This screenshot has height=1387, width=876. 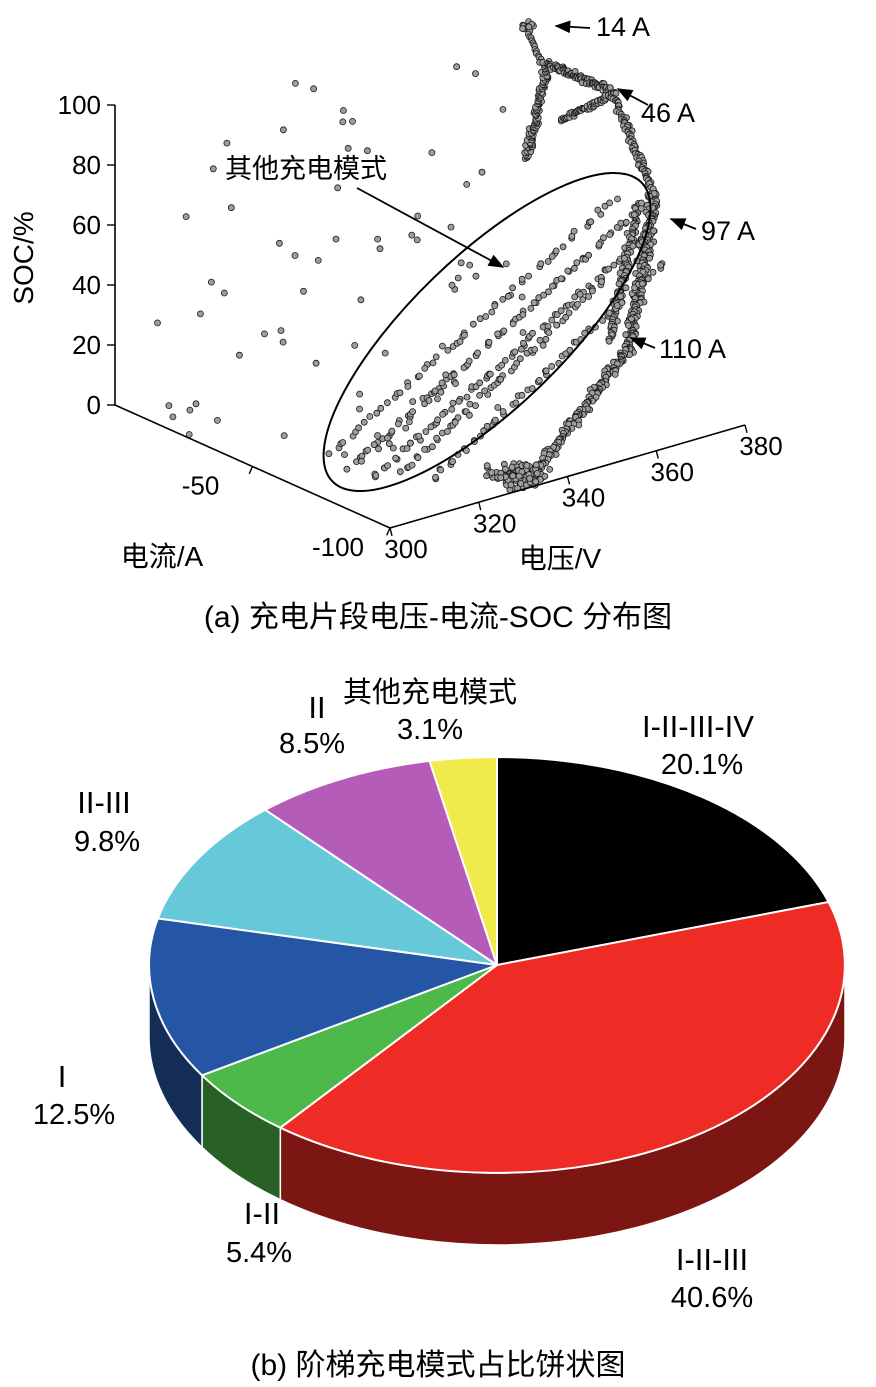 What do you see at coordinates (728, 231) in the screenshot?
I see `annotation-label: 97 A` at bounding box center [728, 231].